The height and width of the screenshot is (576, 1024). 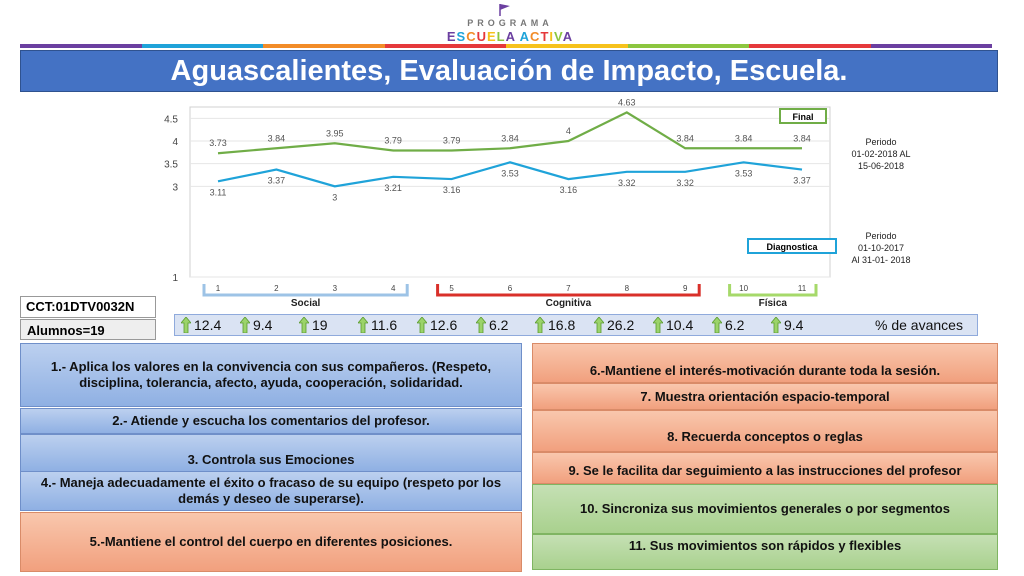 I want to click on avance-text: 16.8, so click(x=562, y=325).